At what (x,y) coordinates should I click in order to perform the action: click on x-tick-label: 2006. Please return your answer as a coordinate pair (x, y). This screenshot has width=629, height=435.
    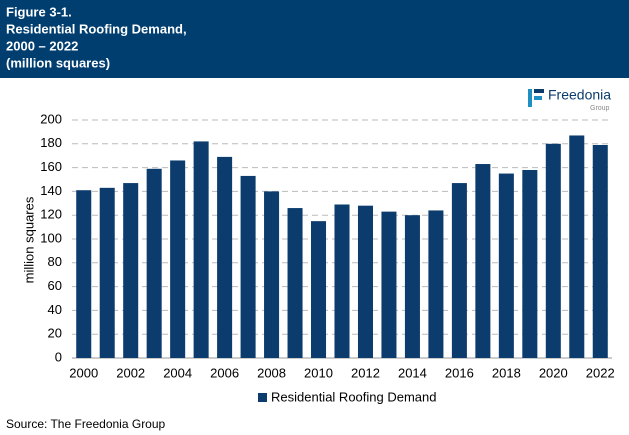
    Looking at the image, I should click on (224, 372).